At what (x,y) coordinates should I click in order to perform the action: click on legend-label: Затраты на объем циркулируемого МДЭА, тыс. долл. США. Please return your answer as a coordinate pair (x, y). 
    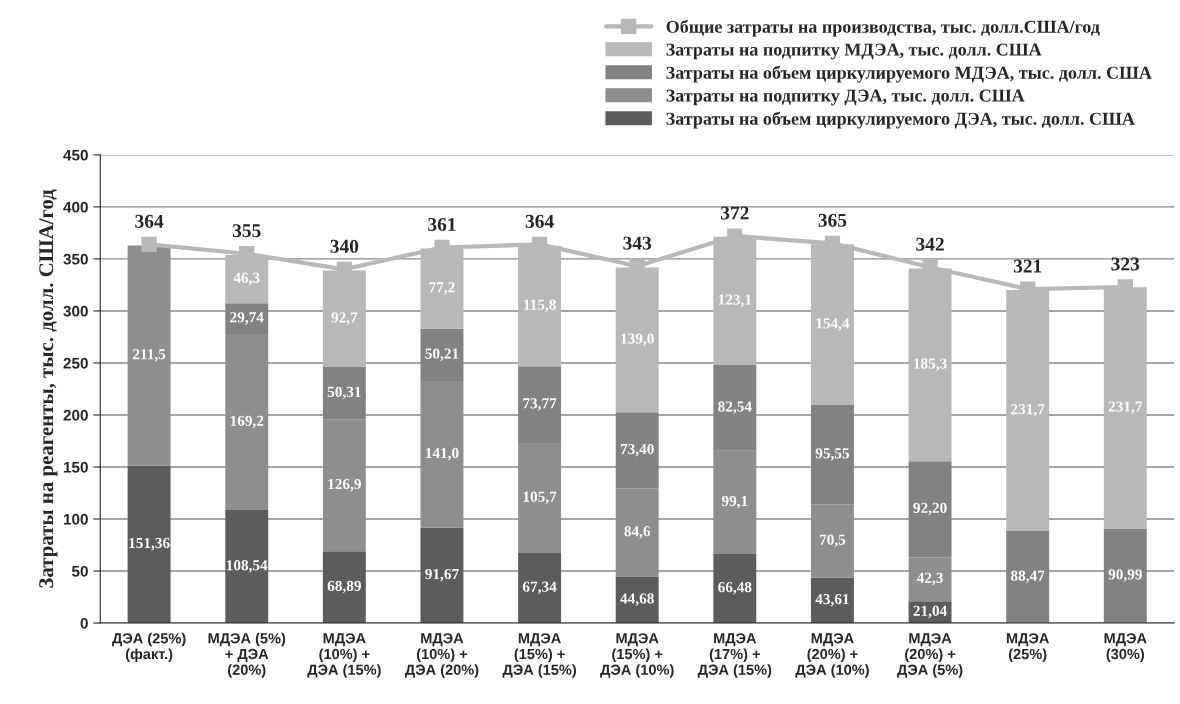
    Looking at the image, I should click on (909, 74).